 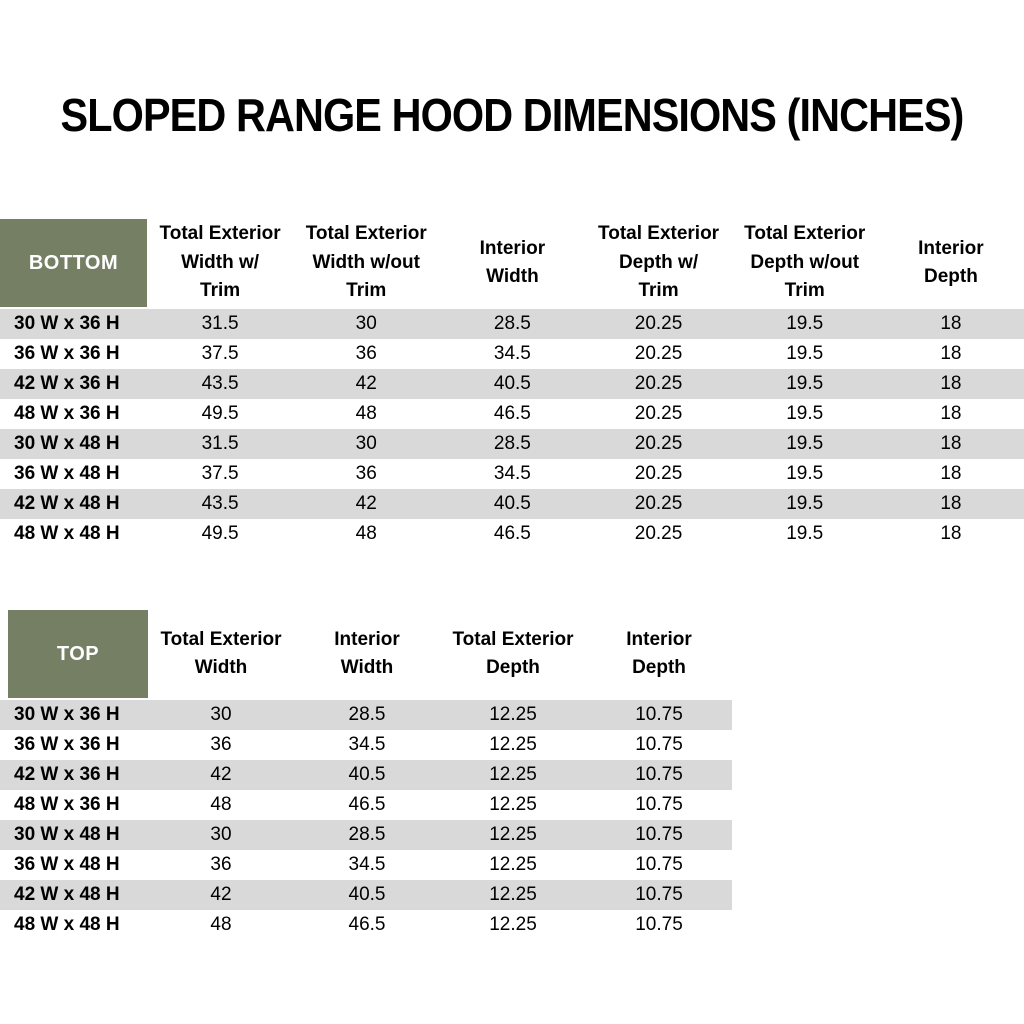 What do you see at coordinates (804, 263) in the screenshot?
I see `column-header: Total Exterior Depth w/out Trim` at bounding box center [804, 263].